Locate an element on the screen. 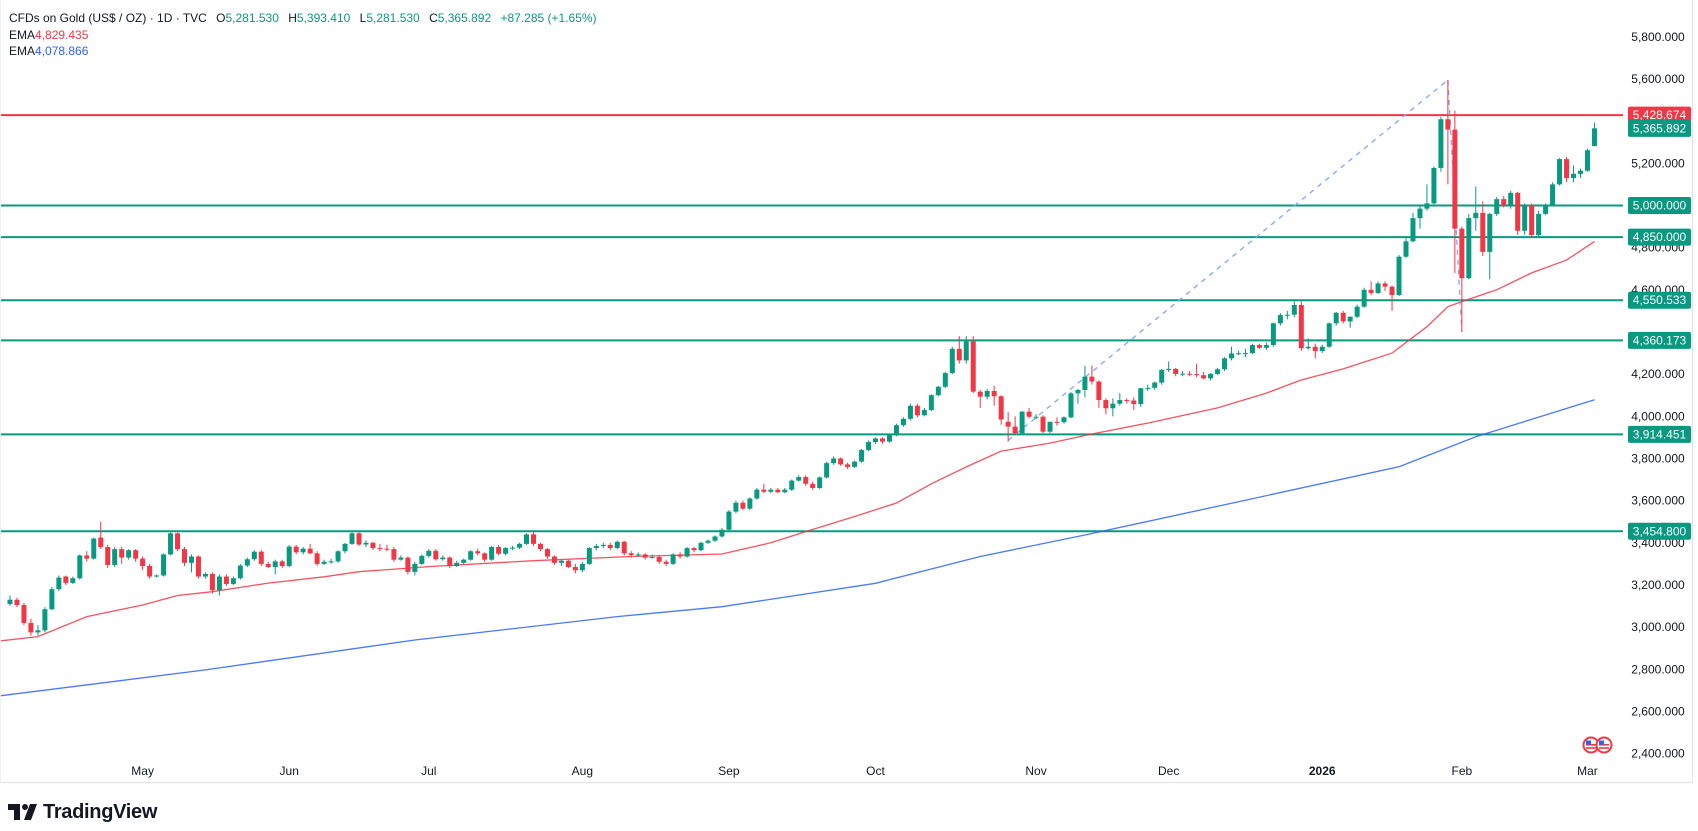 This screenshot has height=831, width=1698. low-value: 5,281.530 is located at coordinates (393, 18).